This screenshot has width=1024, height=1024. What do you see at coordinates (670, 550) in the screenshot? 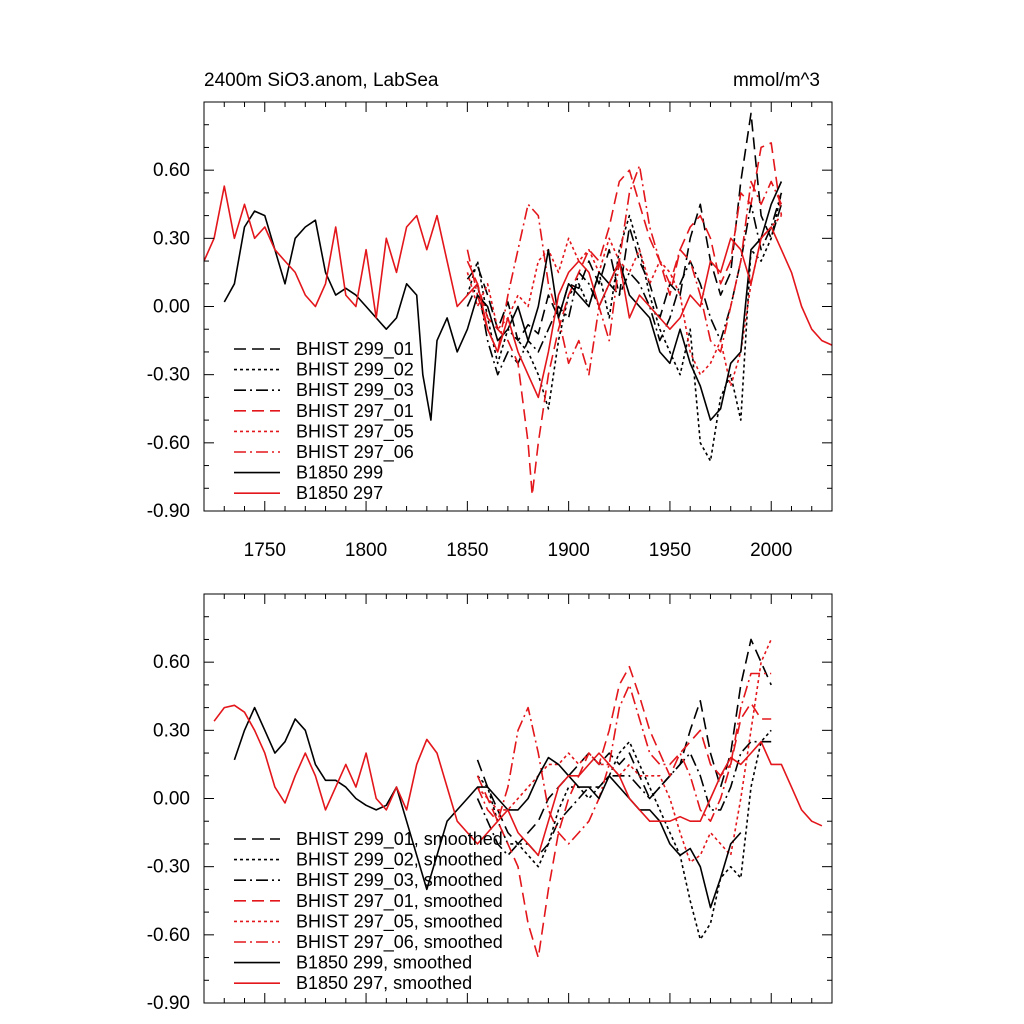
I see `x-tick-label: 1950` at bounding box center [670, 550].